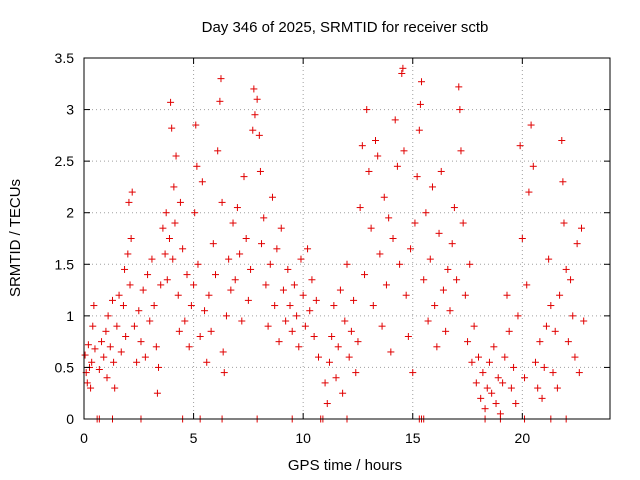  Describe the element at coordinates (70, 213) in the screenshot. I see `y-tick-label: 2` at that location.